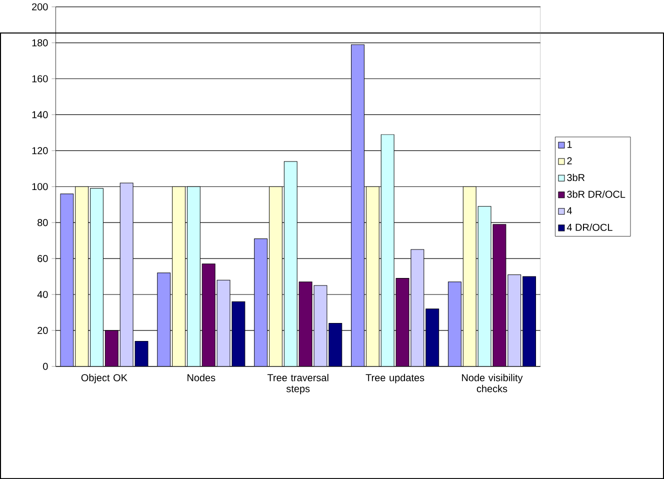 The width and height of the screenshot is (664, 479). Describe the element at coordinates (395, 379) in the screenshot. I see `x-tick-label: Tree updates` at that location.